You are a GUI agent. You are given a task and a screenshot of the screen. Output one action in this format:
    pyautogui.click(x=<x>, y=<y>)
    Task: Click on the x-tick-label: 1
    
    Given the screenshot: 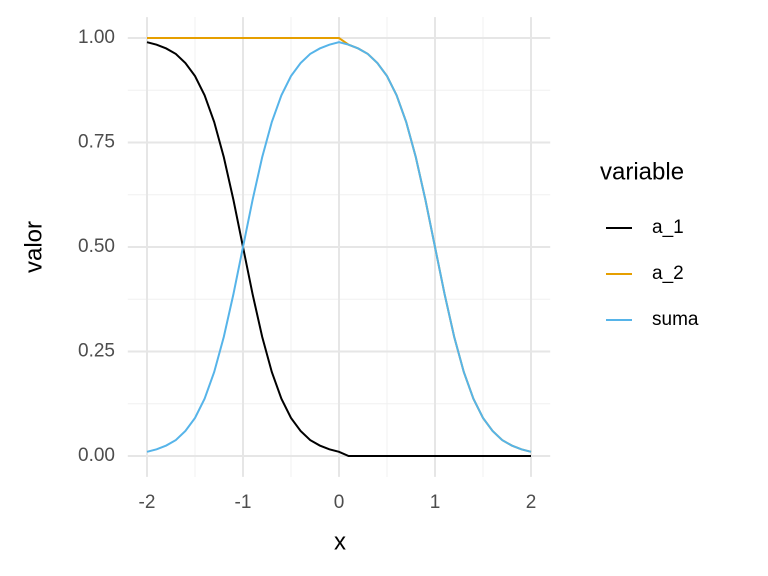 What is the action you would take?
    pyautogui.click(x=435, y=502)
    